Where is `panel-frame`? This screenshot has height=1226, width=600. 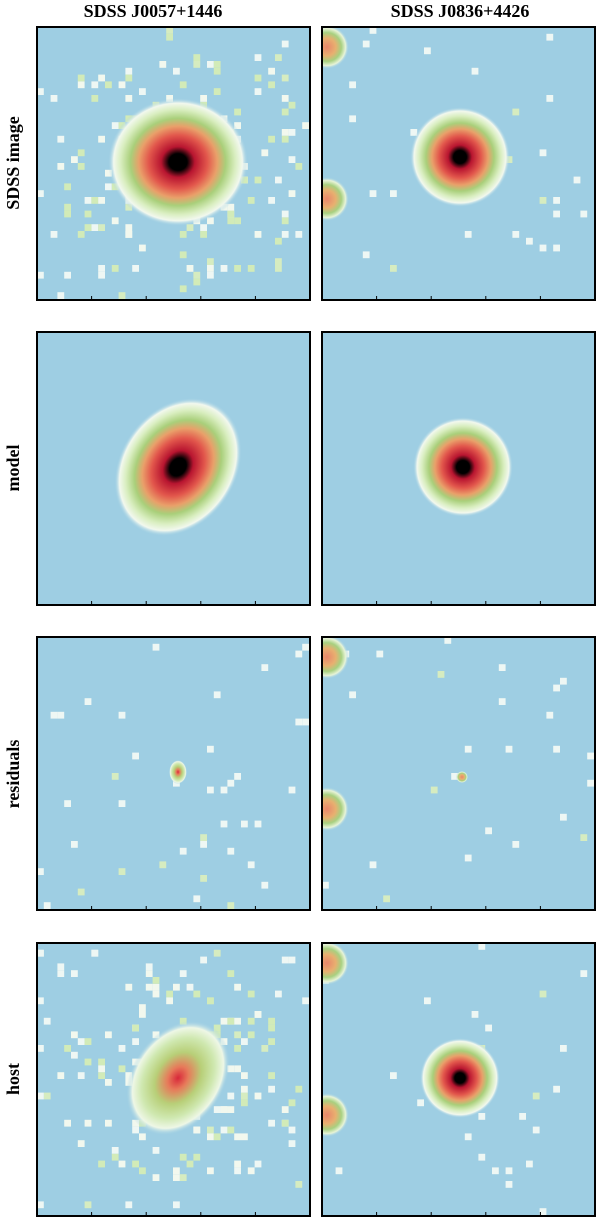
panel-frame is located at coordinates (458, 468).